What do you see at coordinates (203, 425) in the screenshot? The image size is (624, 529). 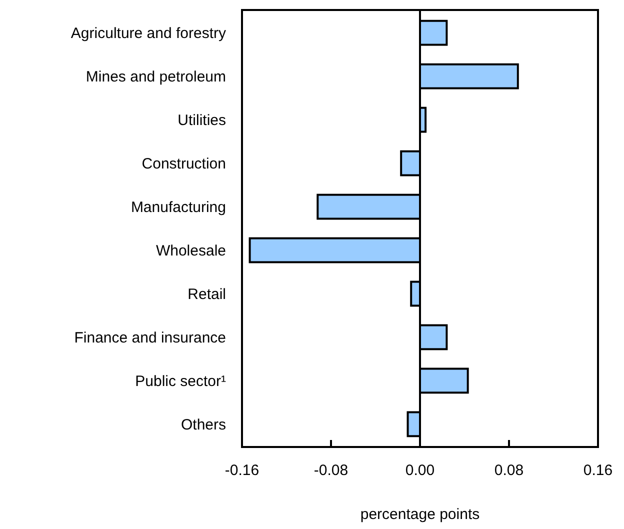 I see `y-tick-label: Others` at bounding box center [203, 425].